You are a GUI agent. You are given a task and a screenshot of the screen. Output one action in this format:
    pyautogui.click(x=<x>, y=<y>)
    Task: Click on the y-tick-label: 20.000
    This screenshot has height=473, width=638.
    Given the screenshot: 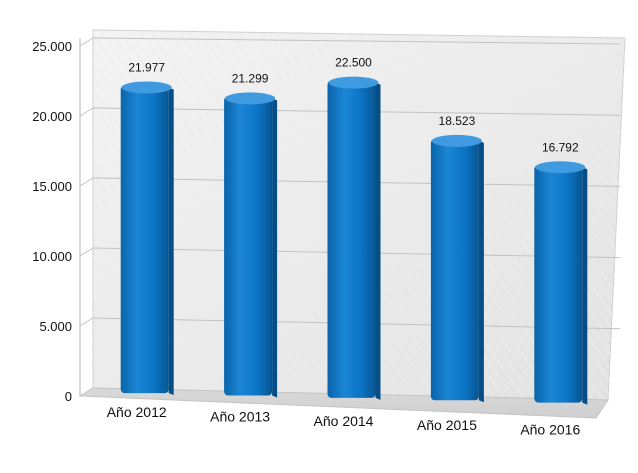 What is the action you would take?
    pyautogui.click(x=52, y=116)
    